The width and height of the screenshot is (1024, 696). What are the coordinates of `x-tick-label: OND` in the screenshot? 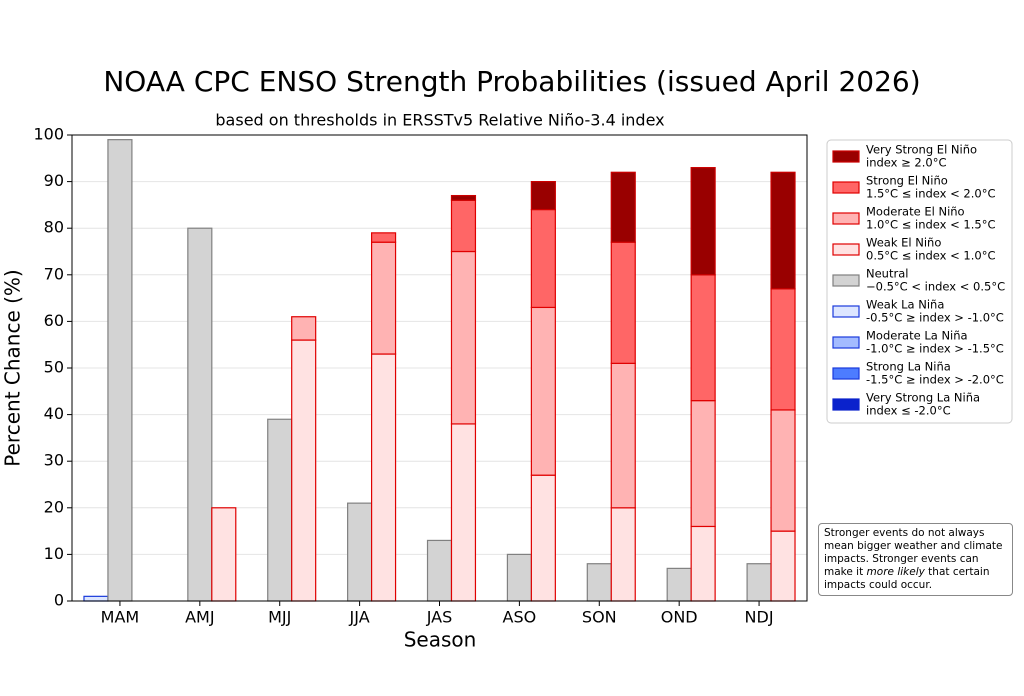 It's located at (679, 617).